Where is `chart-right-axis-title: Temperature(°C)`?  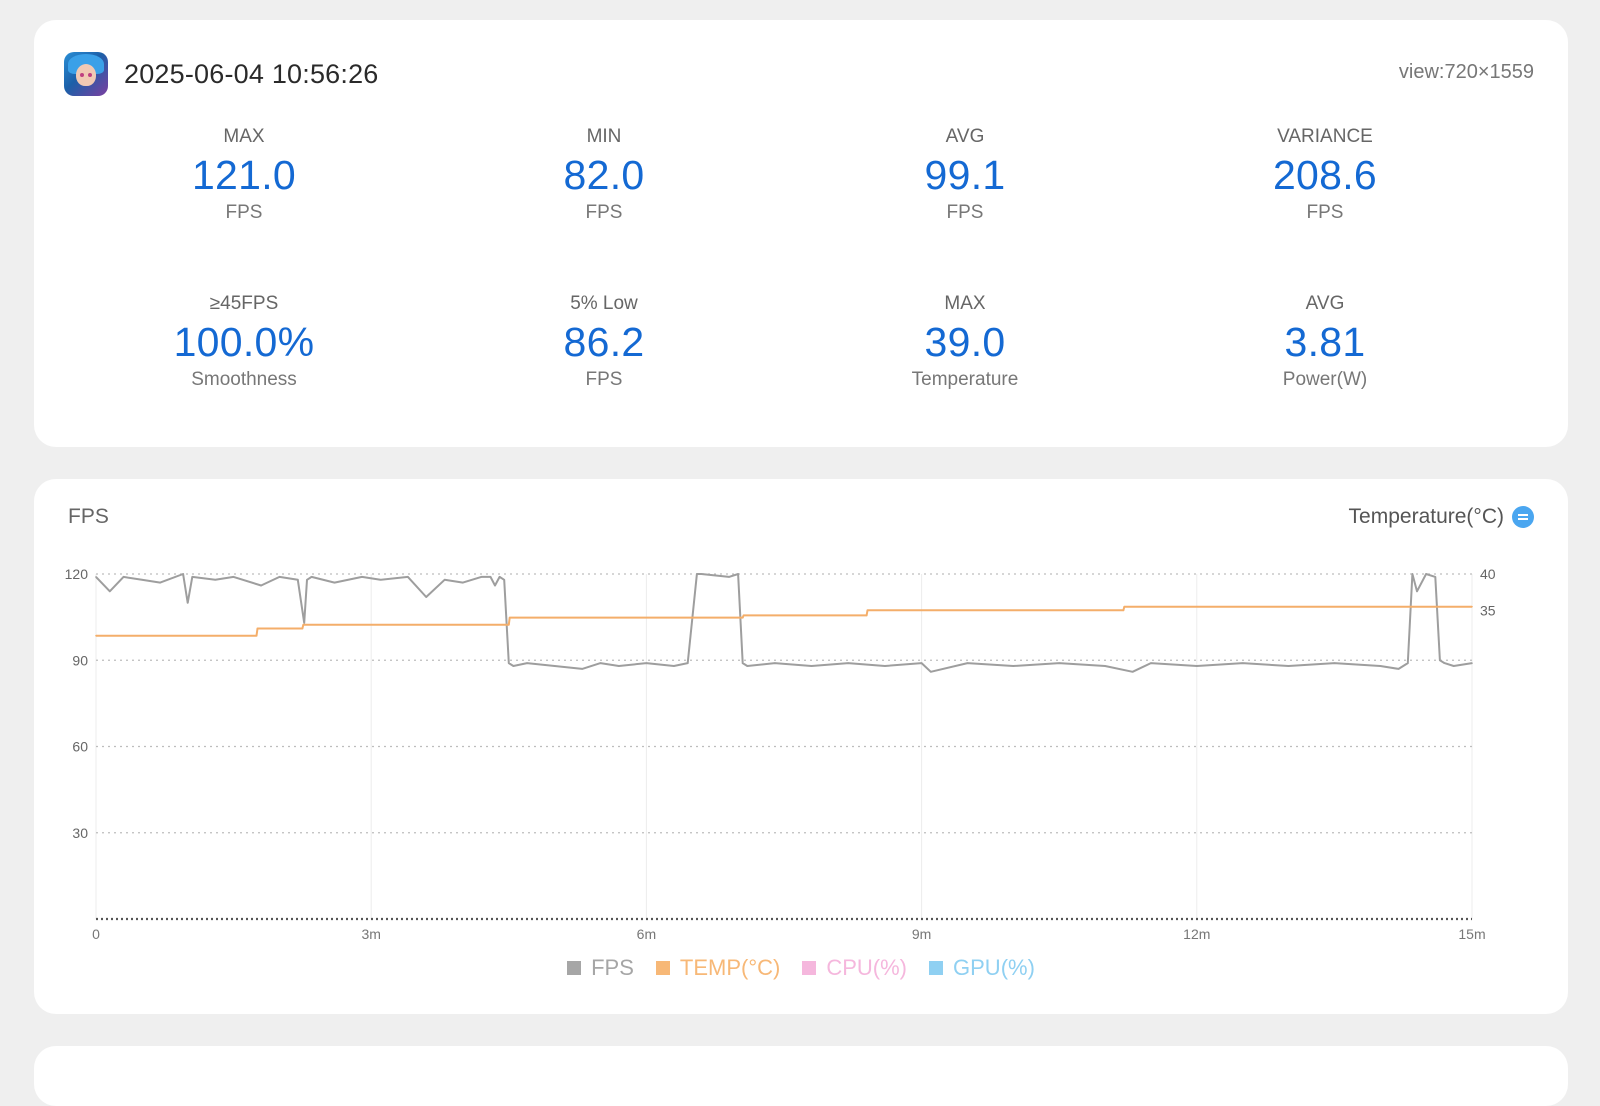
chart-right-axis-title: Temperature(°C) is located at coordinates (1441, 517).